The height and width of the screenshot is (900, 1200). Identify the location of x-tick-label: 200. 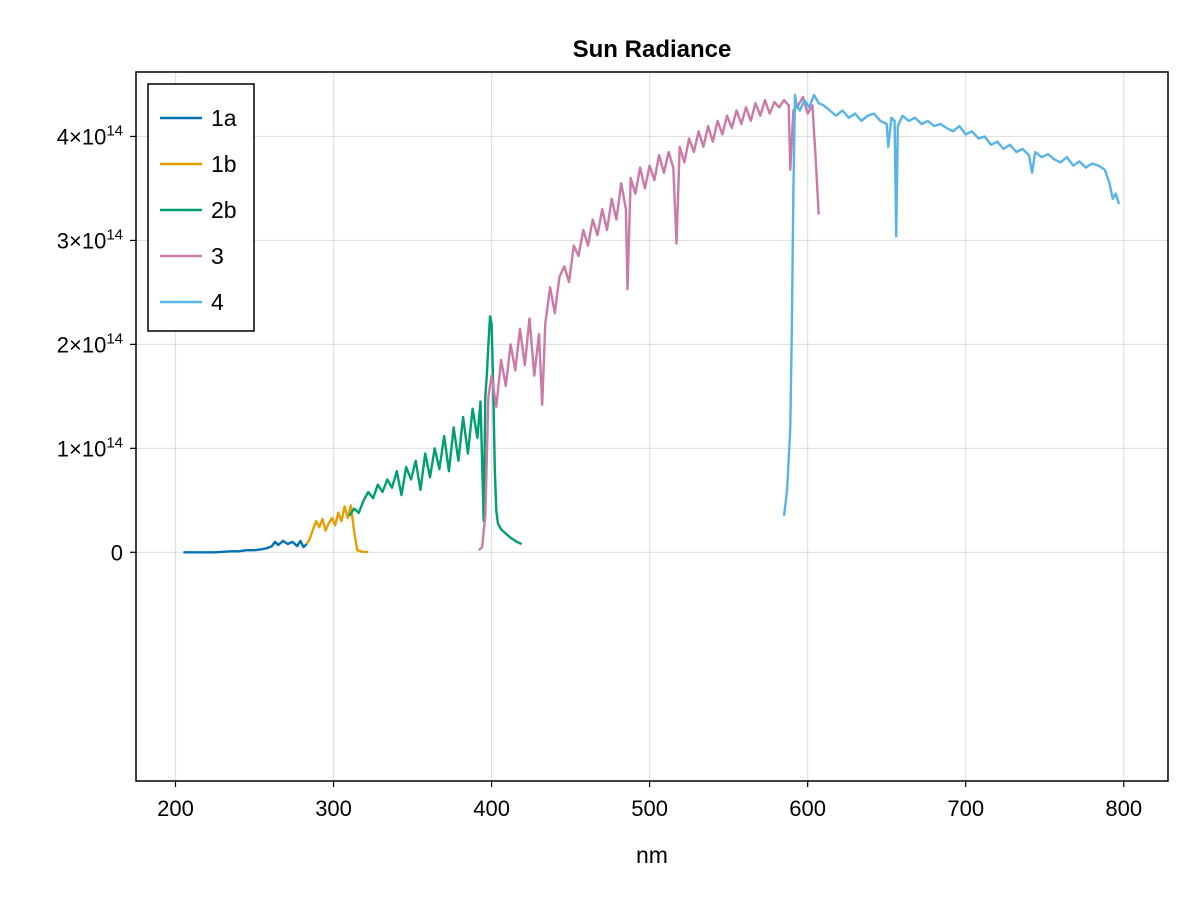
(175, 808).